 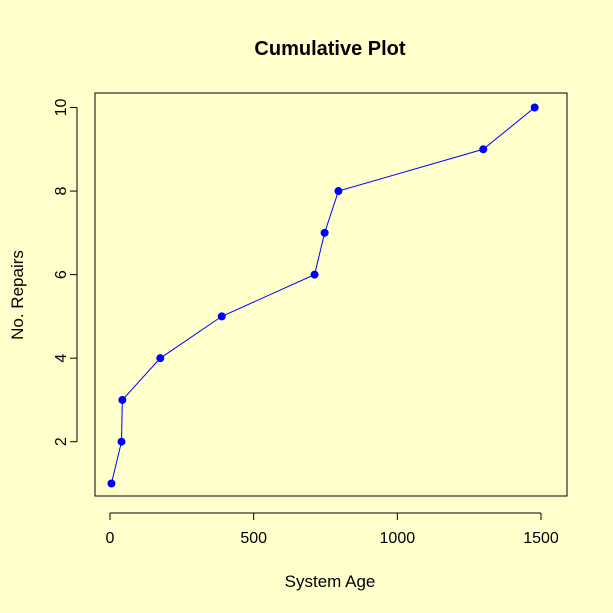 I want to click on x-tick-label: 500, so click(x=253, y=538).